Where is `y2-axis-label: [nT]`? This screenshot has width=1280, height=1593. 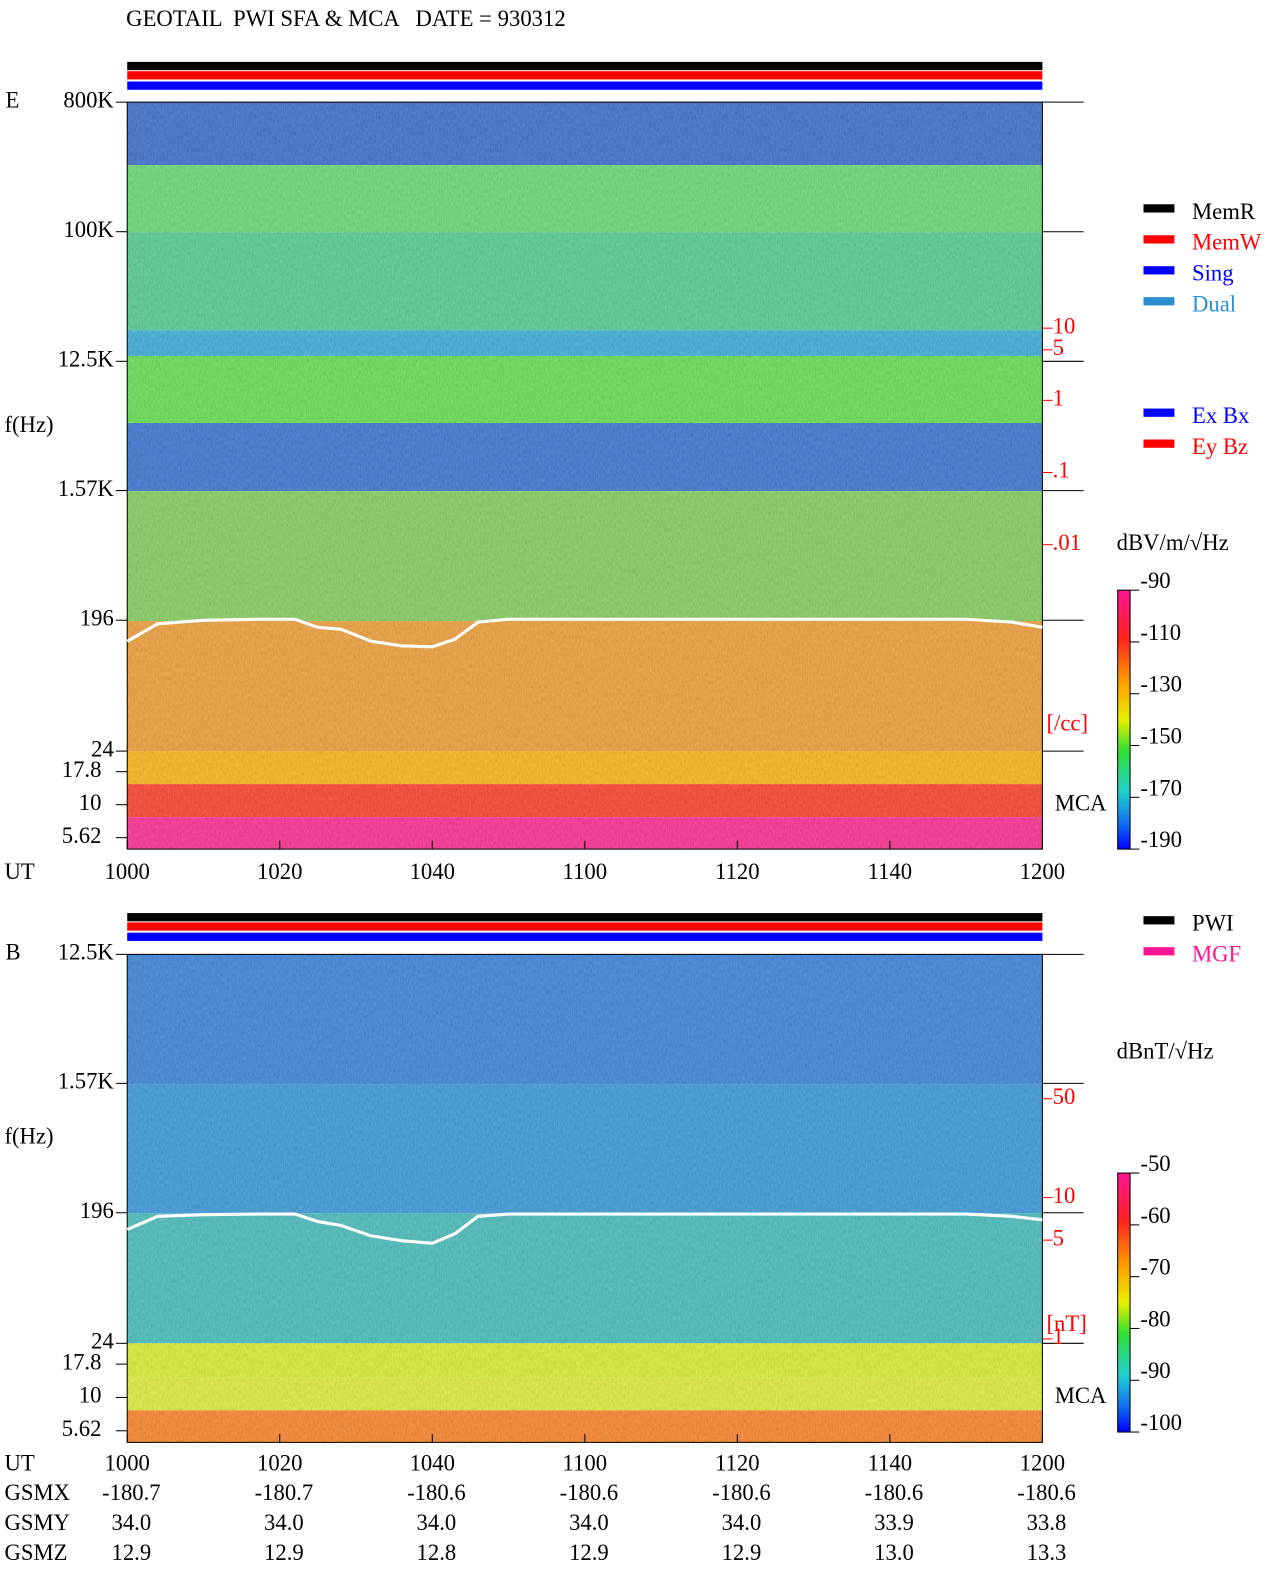 y2-axis-label: [nT] is located at coordinates (1067, 1323).